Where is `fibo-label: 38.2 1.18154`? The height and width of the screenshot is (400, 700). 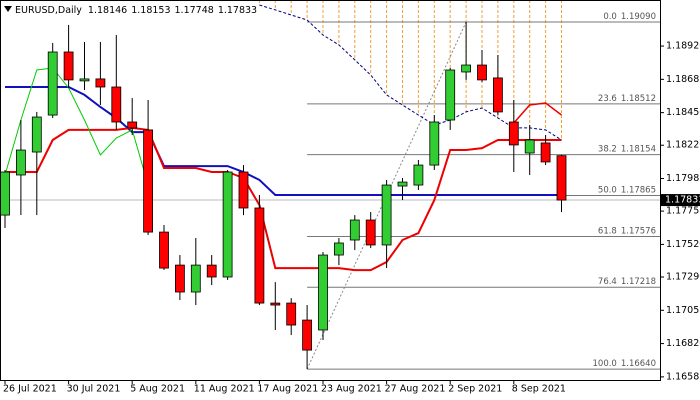
fibo-label: 38.2 1.18154 is located at coordinates (627, 149).